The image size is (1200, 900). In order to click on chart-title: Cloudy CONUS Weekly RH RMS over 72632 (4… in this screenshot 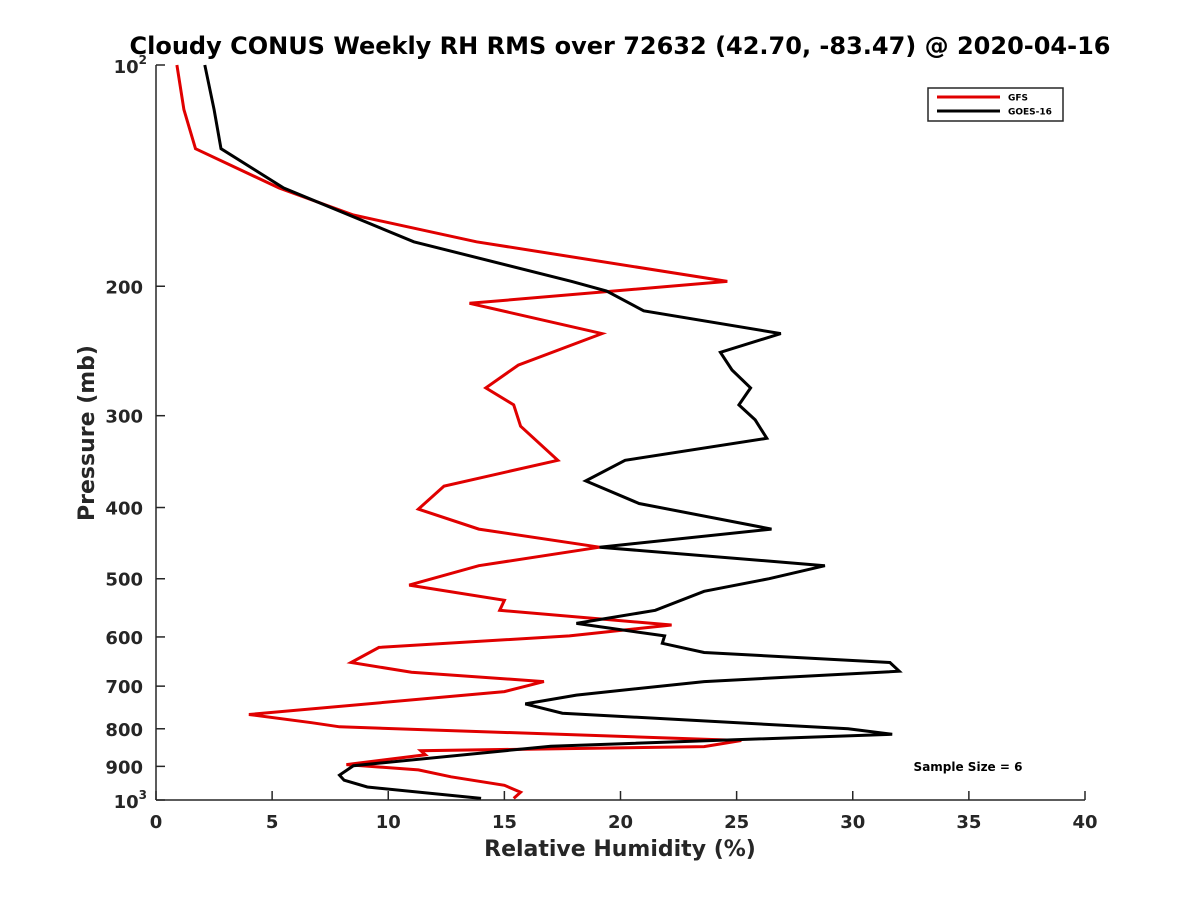, I will do `click(620, 46)`.